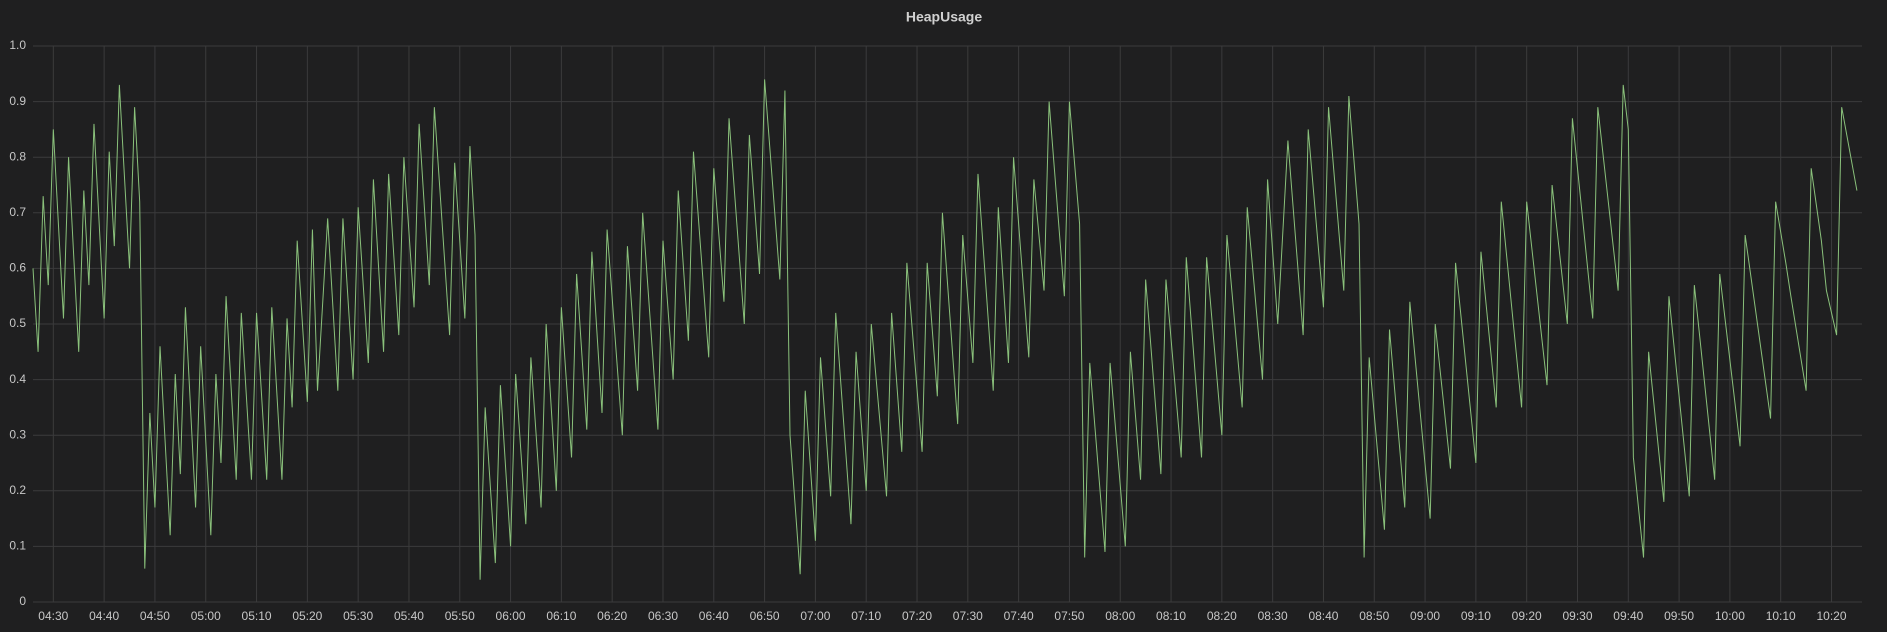 Image resolution: width=1887 pixels, height=632 pixels. I want to click on x-tick-label: 07:30, so click(968, 616).